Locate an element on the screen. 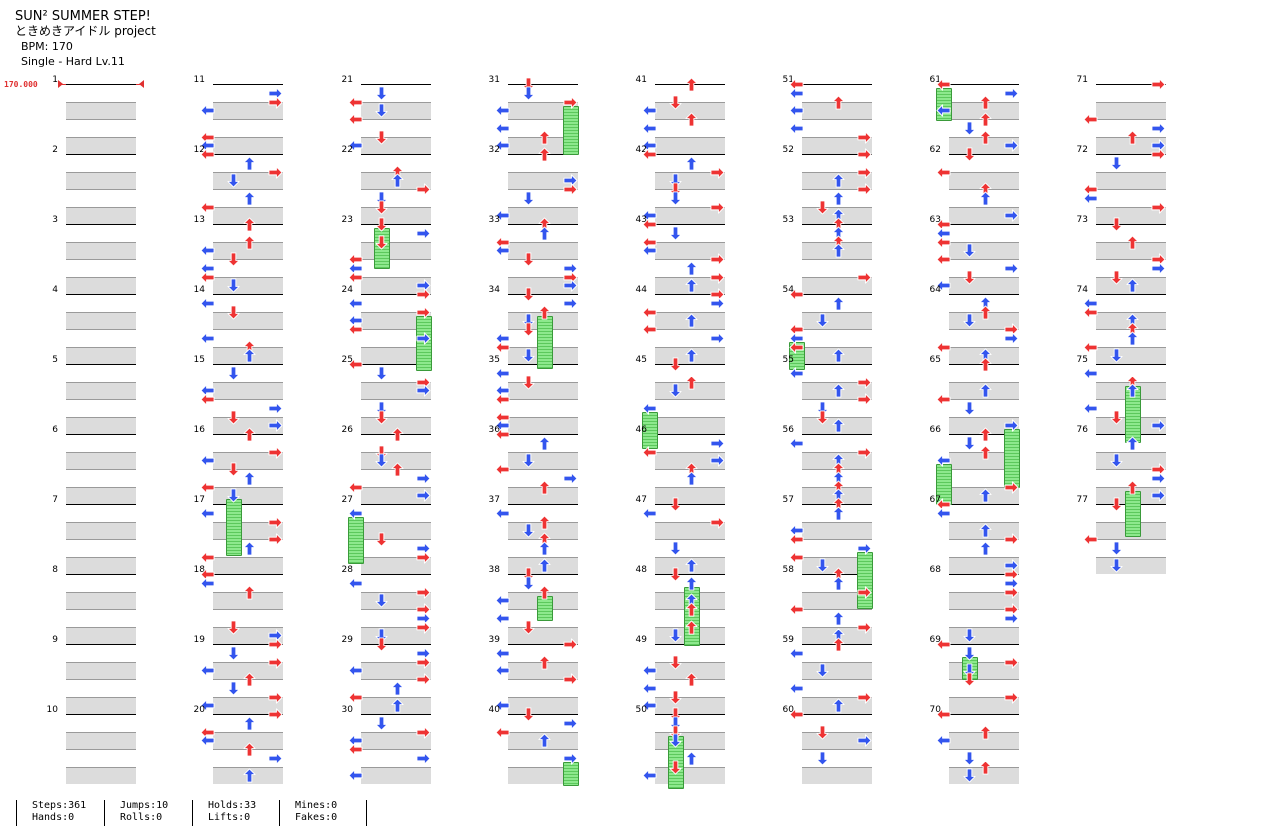  stat-hands: Hands:0 is located at coordinates (53, 817).